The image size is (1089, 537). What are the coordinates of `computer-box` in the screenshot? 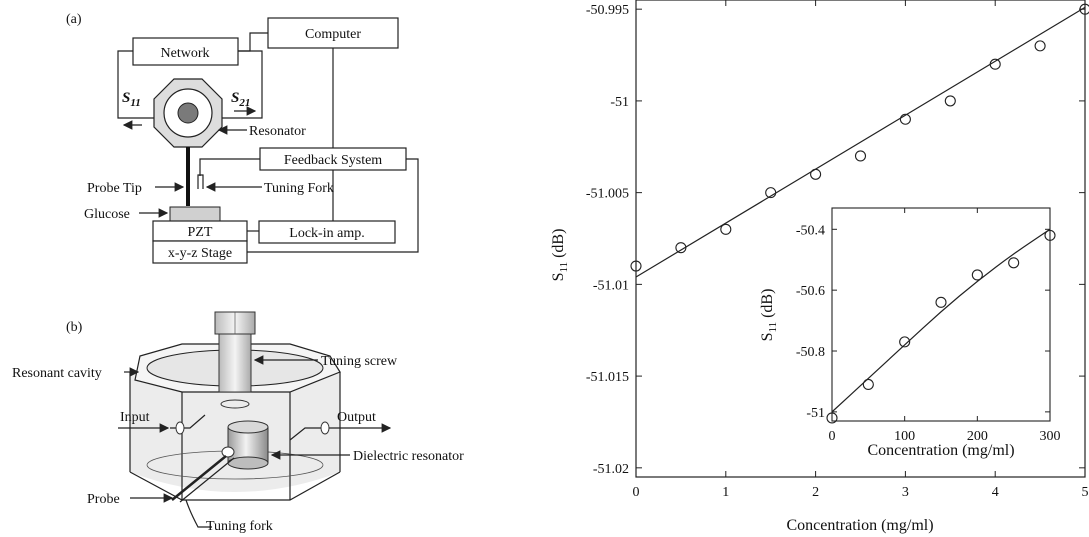 It's located at (333, 33).